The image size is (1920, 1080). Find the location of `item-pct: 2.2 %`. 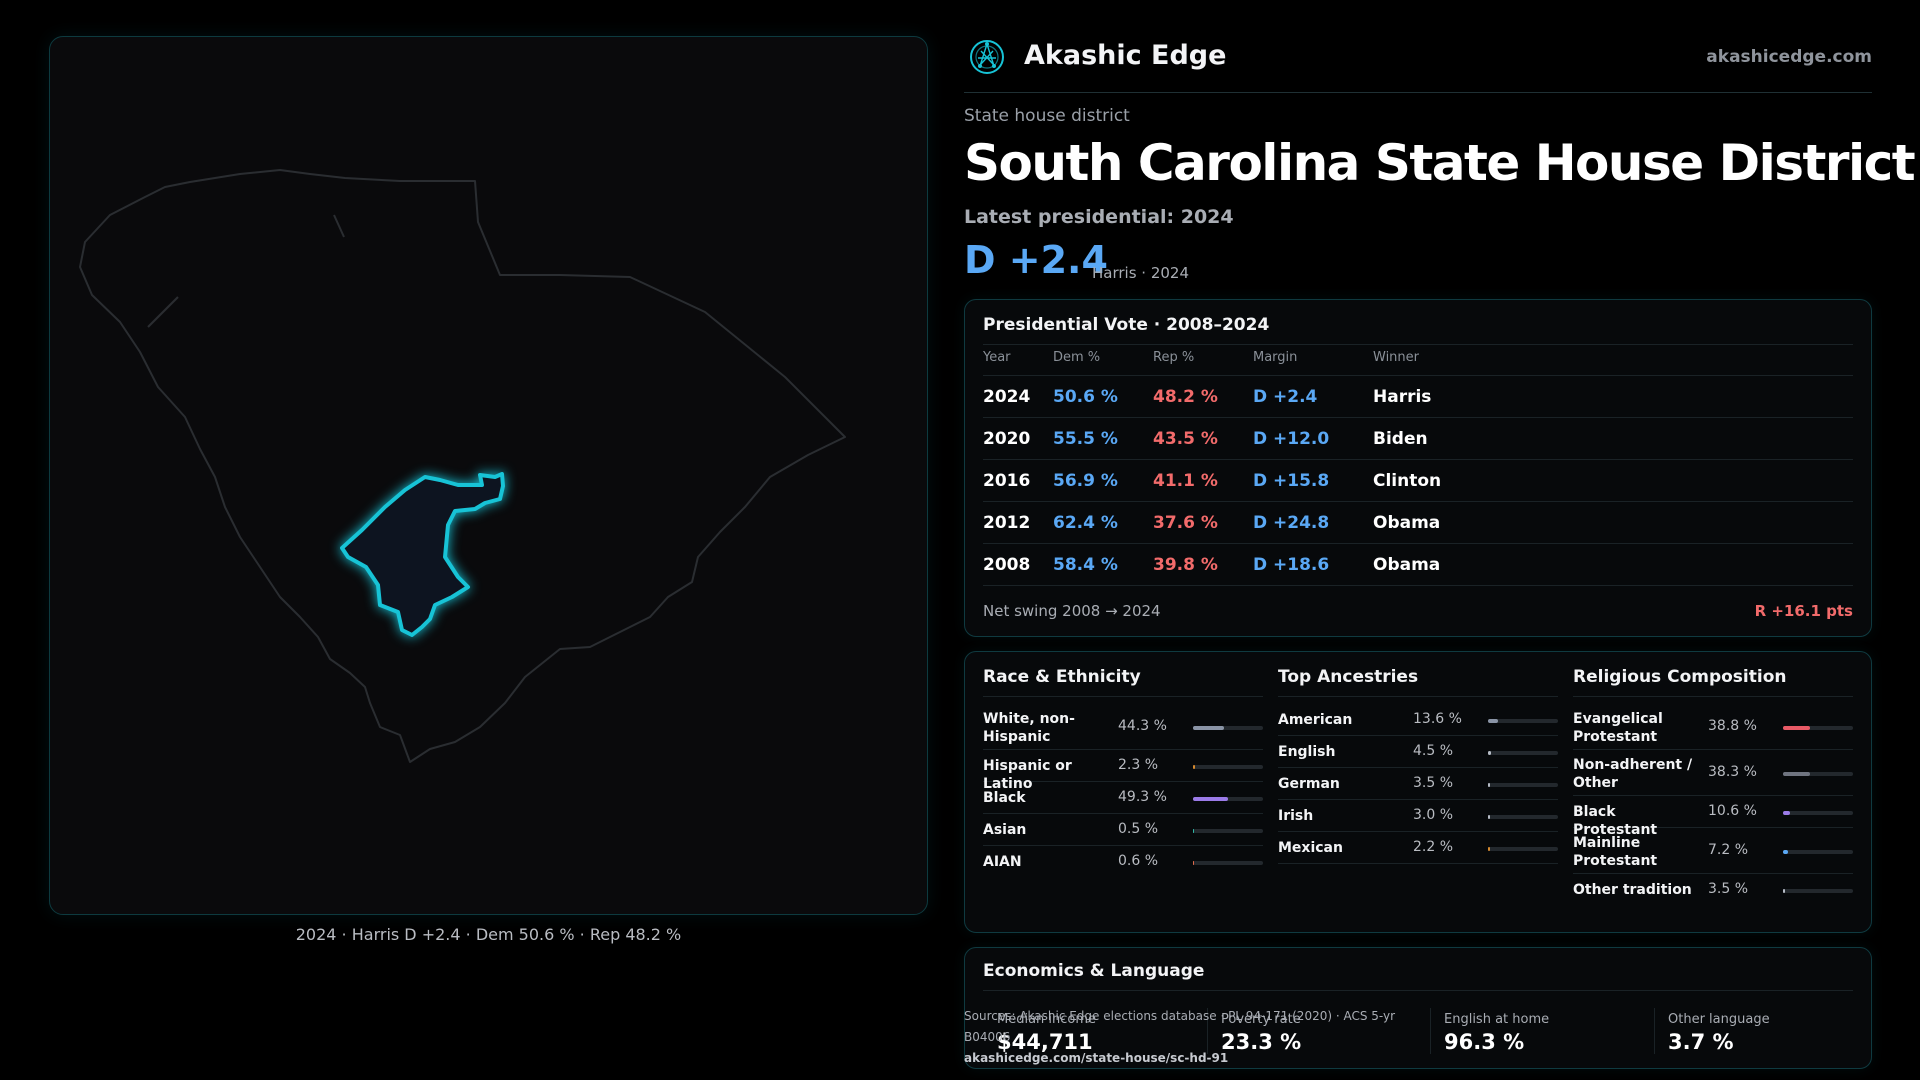

item-pct: 2.2 % is located at coordinates (1433, 847).